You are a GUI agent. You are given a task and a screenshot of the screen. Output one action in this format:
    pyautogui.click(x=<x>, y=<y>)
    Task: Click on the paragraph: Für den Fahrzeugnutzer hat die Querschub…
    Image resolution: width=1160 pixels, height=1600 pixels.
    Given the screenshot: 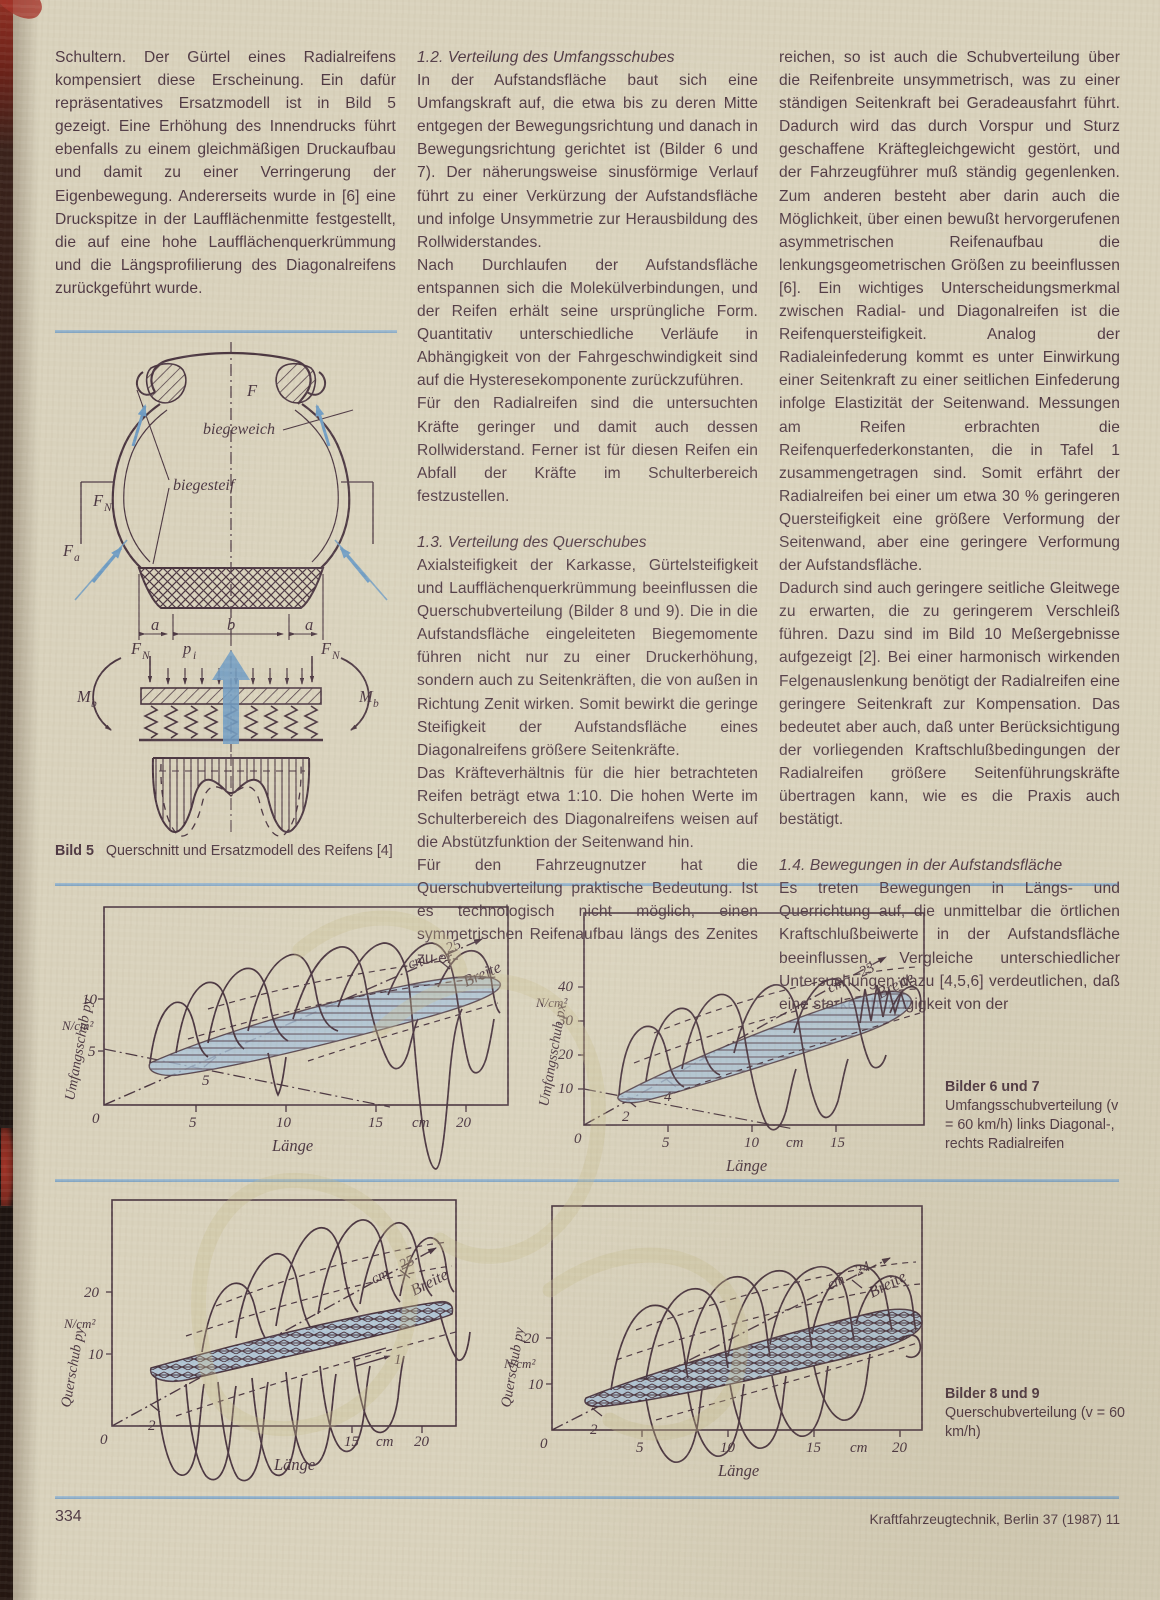 What is the action you would take?
    pyautogui.click(x=587, y=912)
    